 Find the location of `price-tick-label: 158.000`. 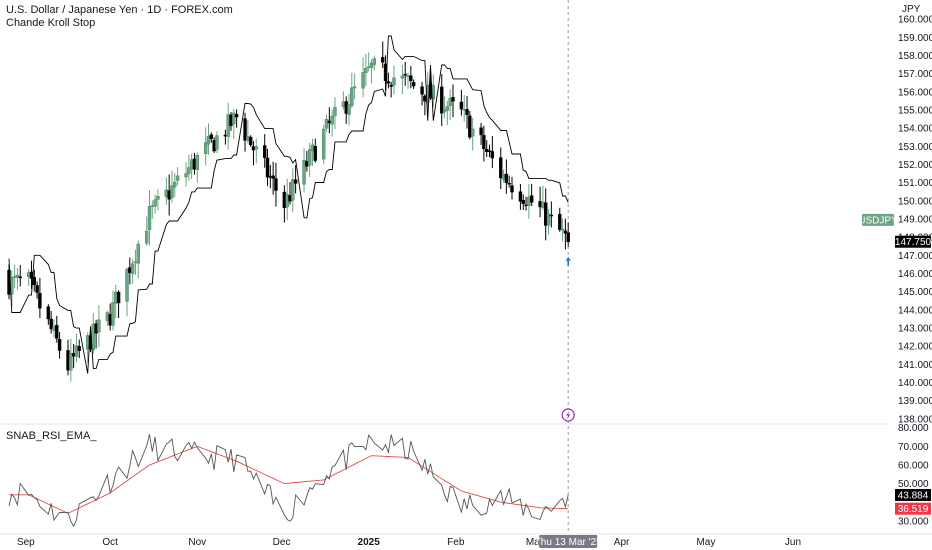

price-tick-label: 158.000 is located at coordinates (915, 56).